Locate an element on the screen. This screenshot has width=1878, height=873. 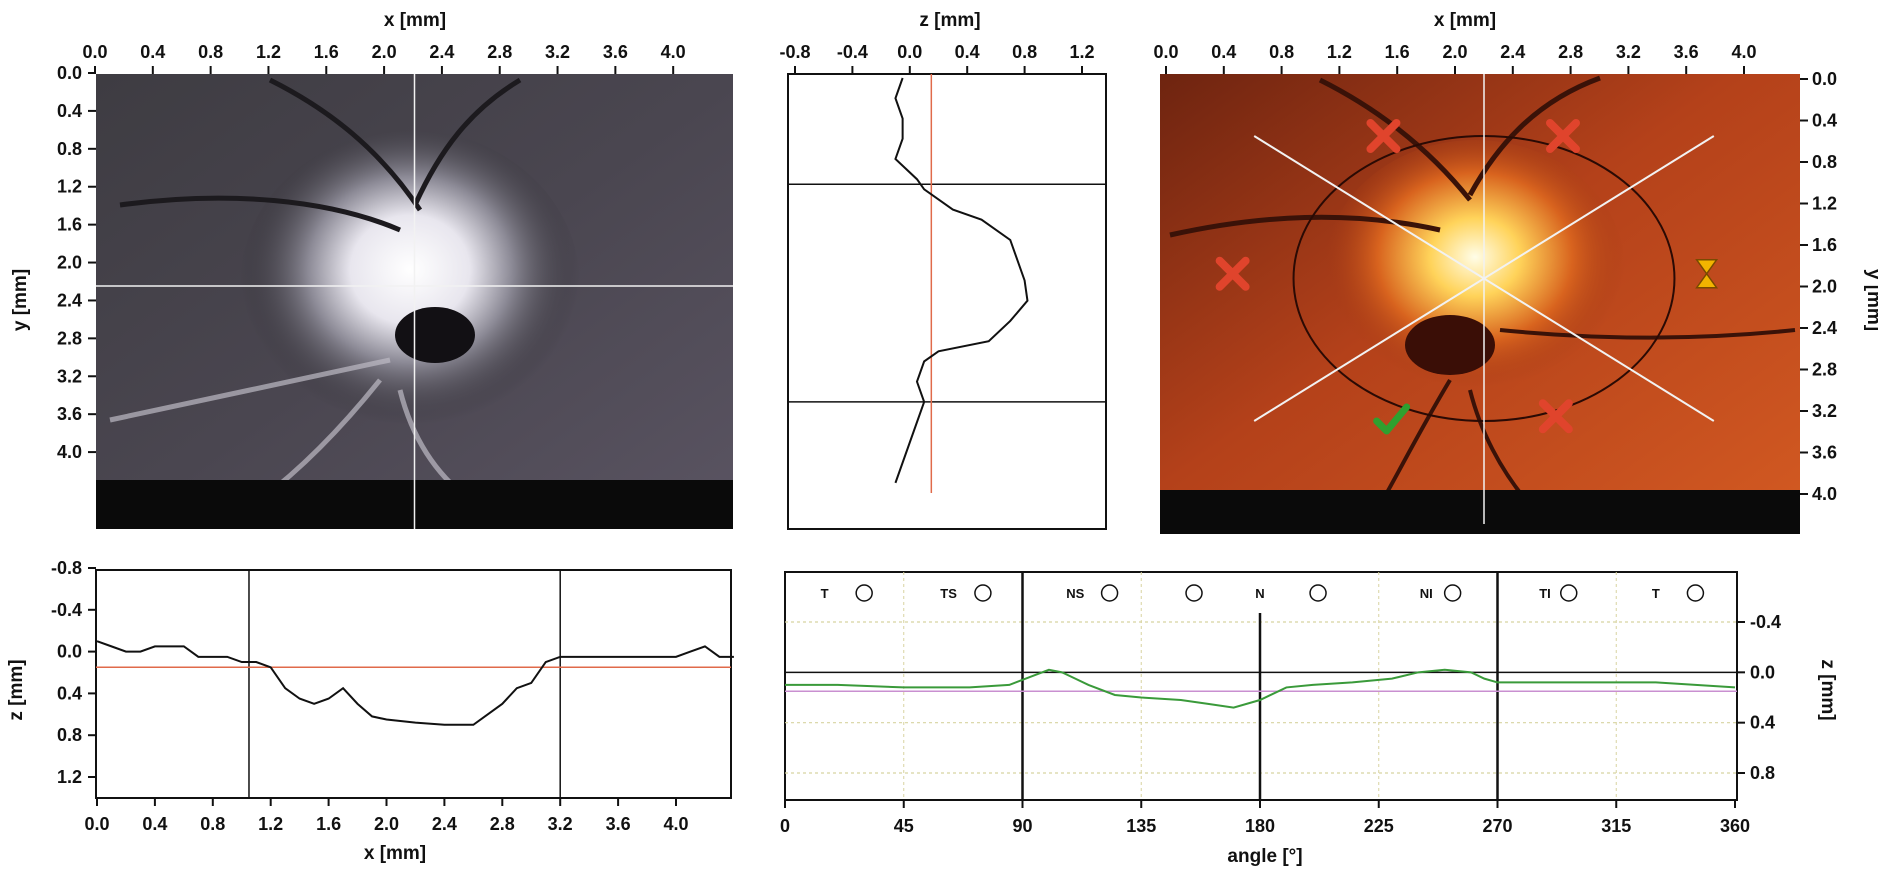
fundus-color-bottom-band is located at coordinates (1480, 512).